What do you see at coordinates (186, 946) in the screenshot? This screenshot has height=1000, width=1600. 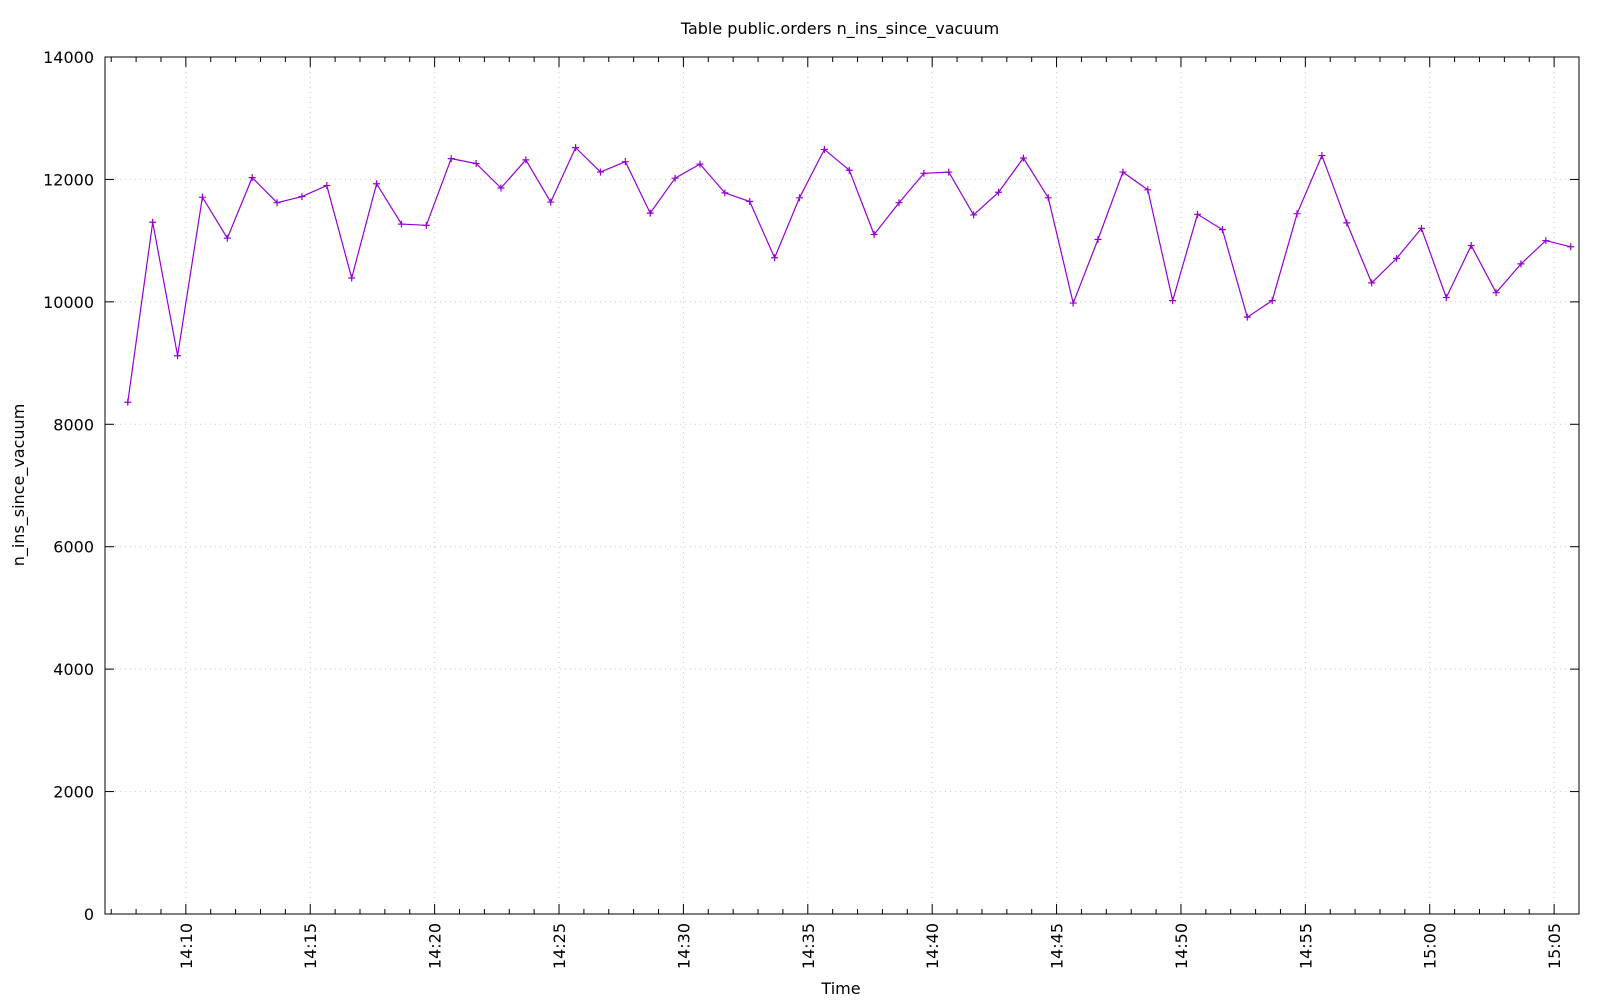 I see `x-tick-label: 14:10` at bounding box center [186, 946].